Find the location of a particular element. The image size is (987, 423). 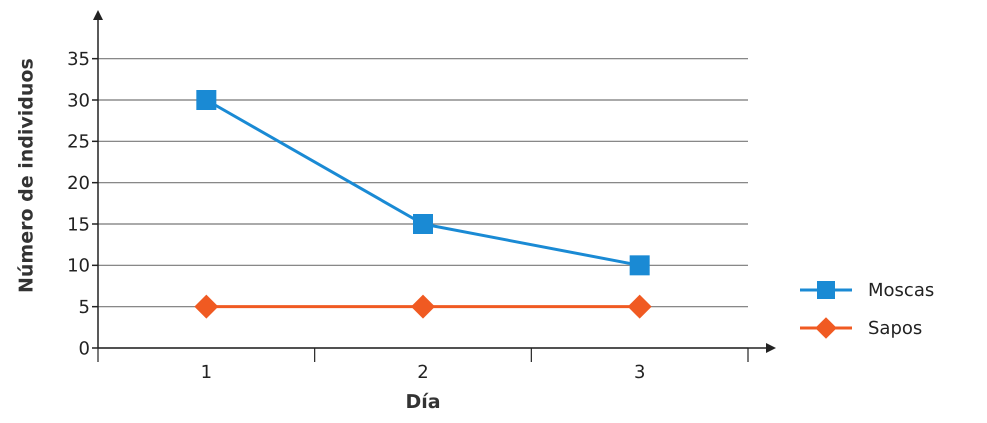

legend-label: Moscas is located at coordinates (901, 290).